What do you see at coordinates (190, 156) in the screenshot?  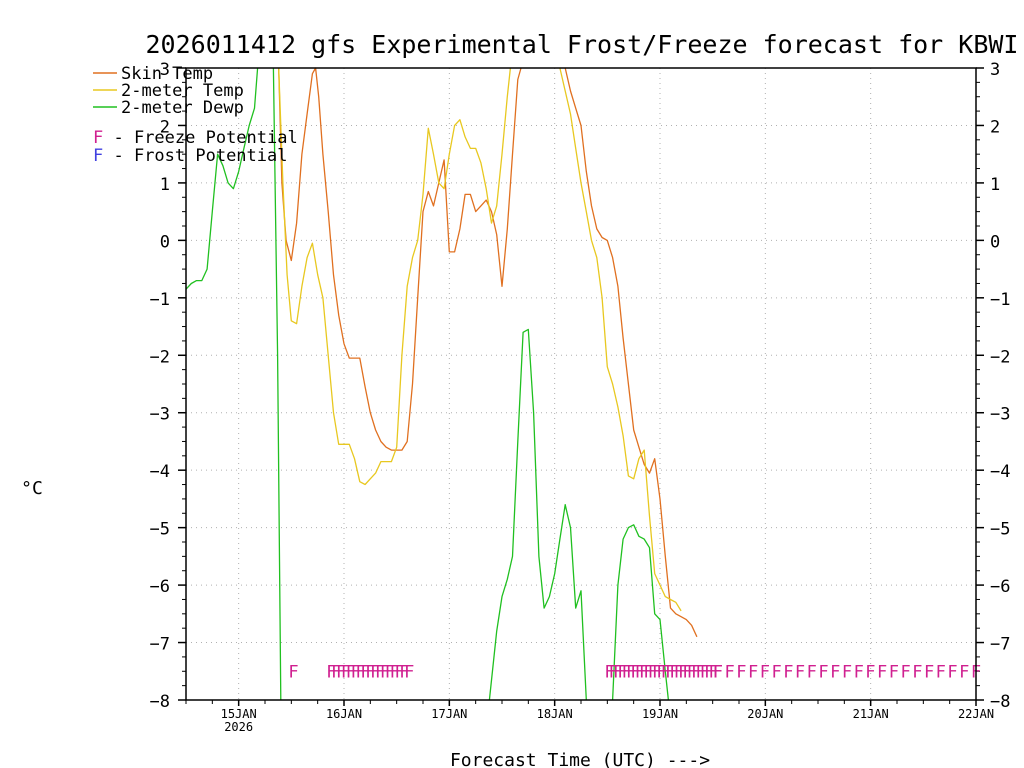 I see `potential-legend-entry: F - Frost Potential` at bounding box center [190, 156].